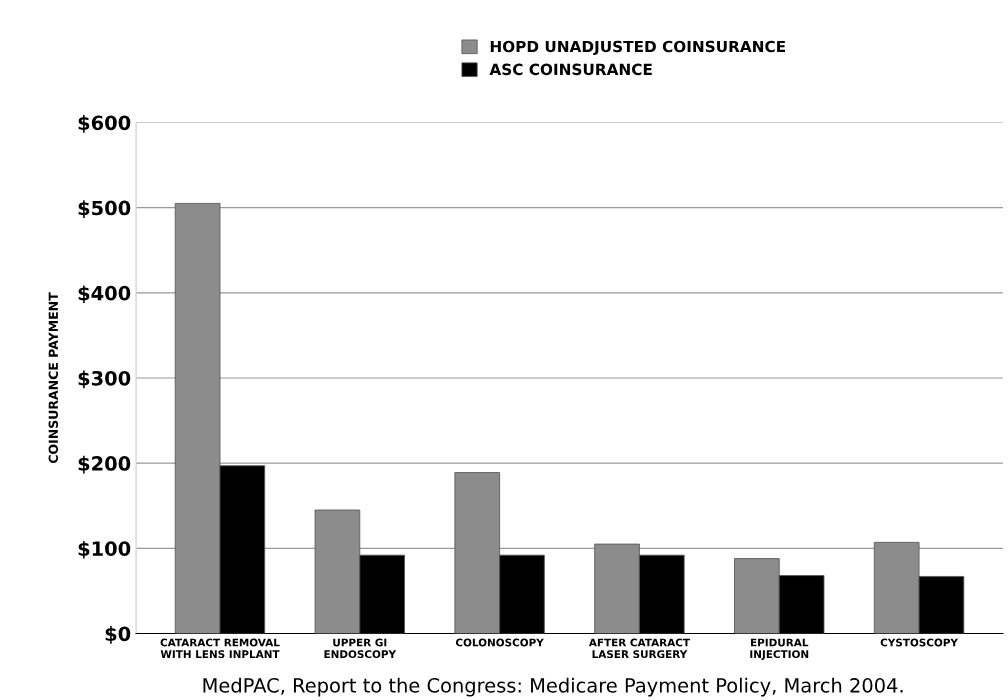 The width and height of the screenshot is (1008, 700). I want to click on y-tick-label: $400, so click(104, 294).